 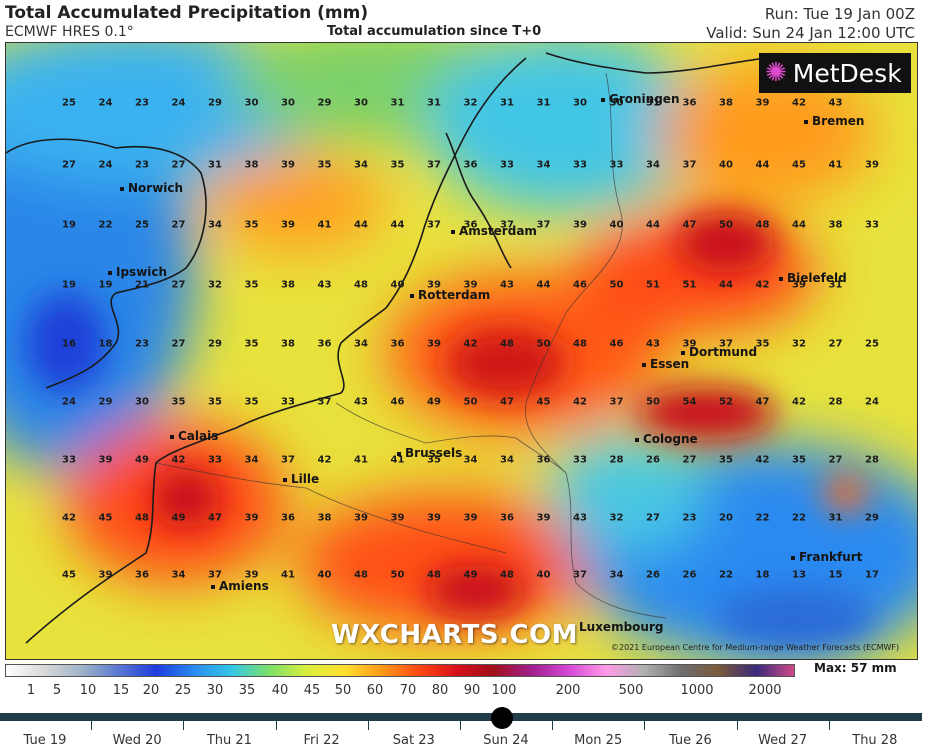 I want to click on city-label: Bremen, so click(x=834, y=121).